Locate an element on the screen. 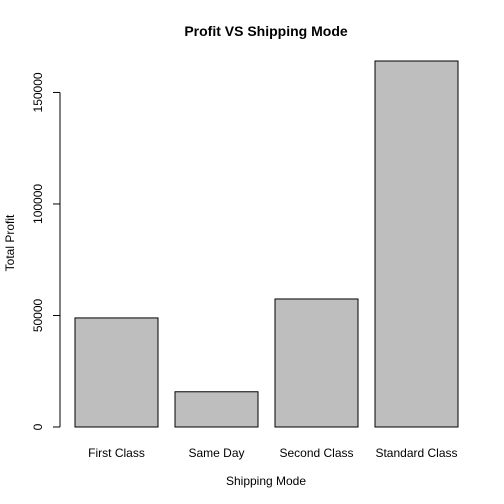  chart-title: Profit VS Shipping Mode is located at coordinates (266, 31).